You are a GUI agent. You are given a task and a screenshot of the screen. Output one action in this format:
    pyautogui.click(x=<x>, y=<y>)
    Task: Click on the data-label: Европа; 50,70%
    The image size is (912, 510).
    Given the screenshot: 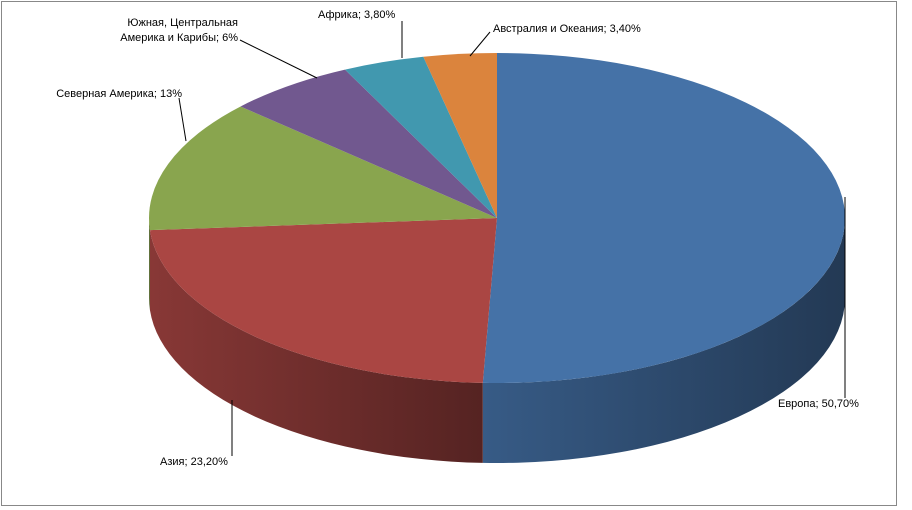 What is the action you would take?
    pyautogui.click(x=818, y=404)
    